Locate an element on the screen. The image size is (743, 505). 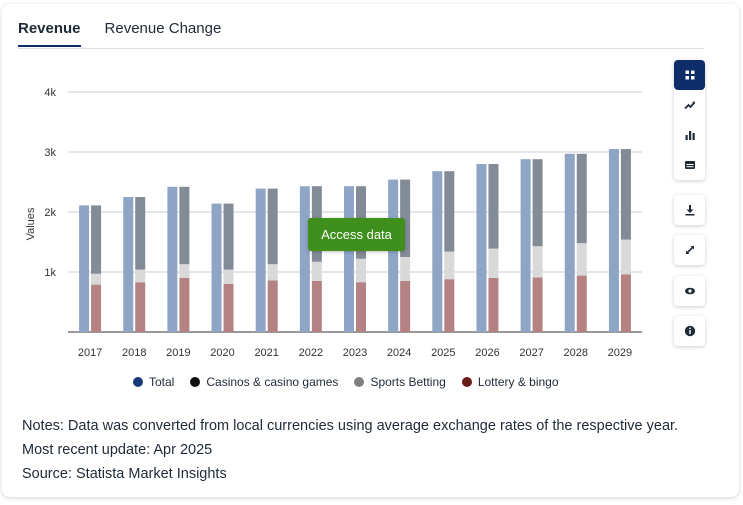
tab-revenue-change: Revenue Change is located at coordinates (163, 28).